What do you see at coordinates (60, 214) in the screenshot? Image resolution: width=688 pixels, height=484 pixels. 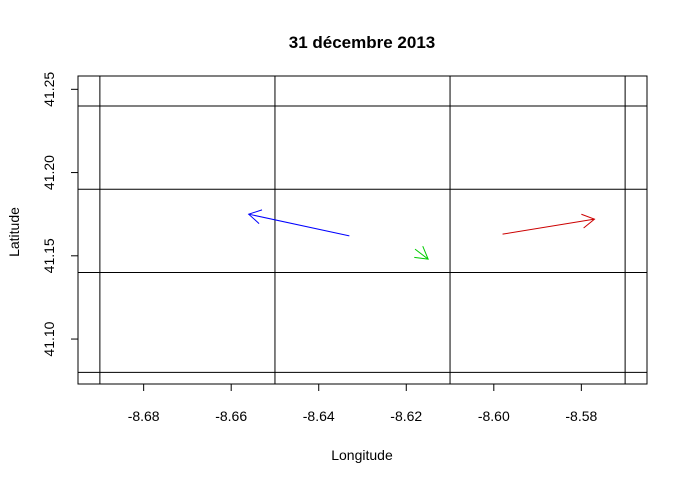 I see `y-axis: 41.10 41.15 41.20 41.25` at bounding box center [60, 214].